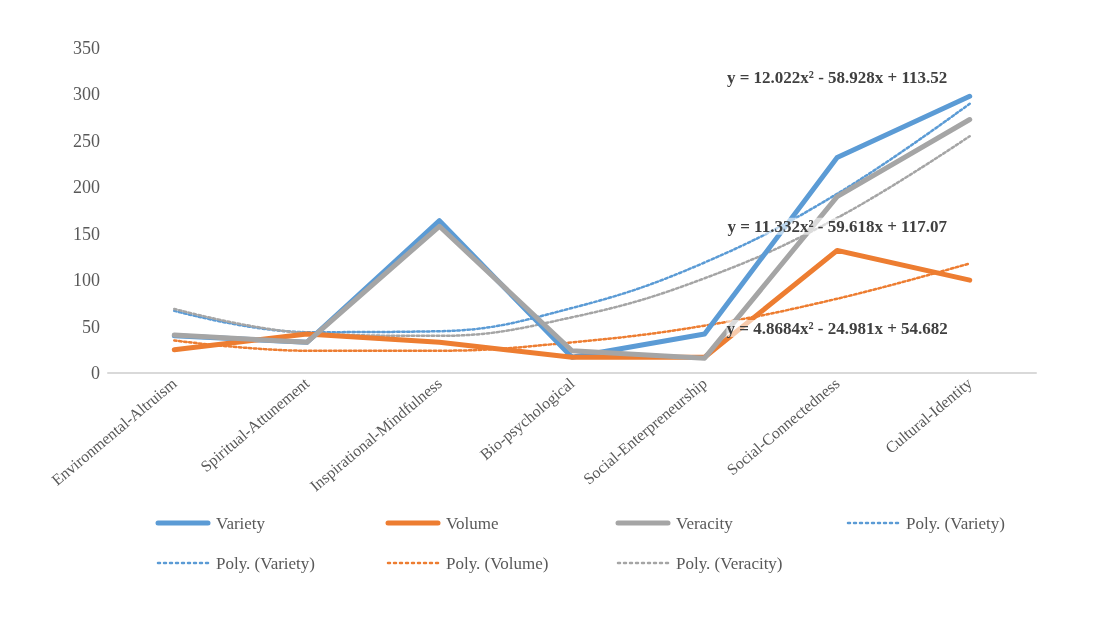 This screenshot has width=1114, height=617. Describe the element at coordinates (705, 523) in the screenshot. I see `legend-label: Veracity` at that location.